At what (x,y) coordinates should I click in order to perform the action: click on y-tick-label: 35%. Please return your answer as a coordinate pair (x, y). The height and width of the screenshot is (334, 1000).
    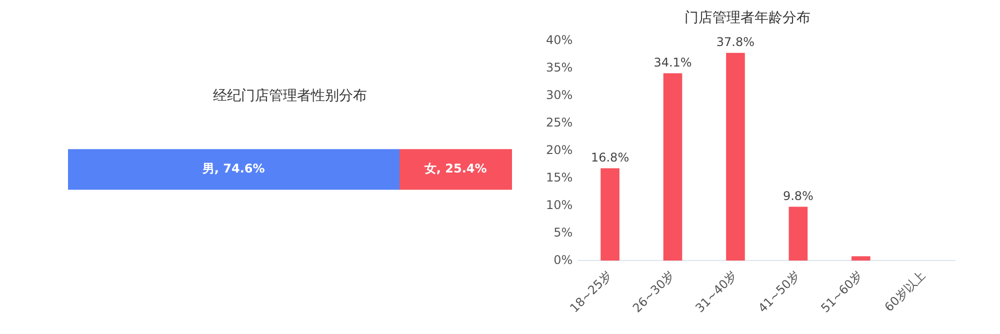
    Looking at the image, I should click on (559, 67).